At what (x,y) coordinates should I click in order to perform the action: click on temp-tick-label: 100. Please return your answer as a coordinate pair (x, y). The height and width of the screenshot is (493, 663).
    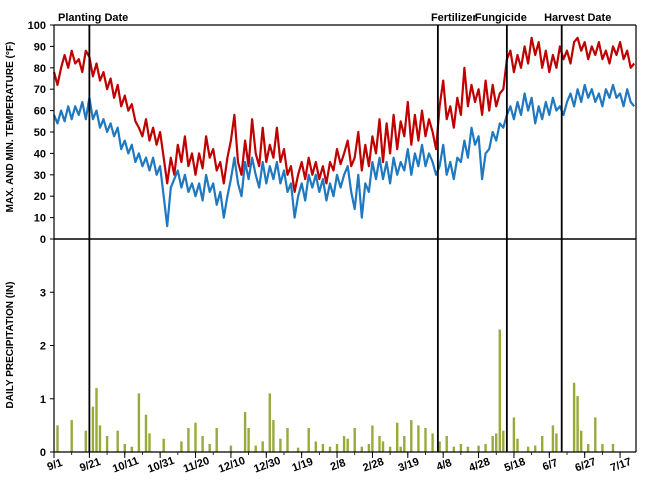
    Looking at the image, I should click on (37, 26).